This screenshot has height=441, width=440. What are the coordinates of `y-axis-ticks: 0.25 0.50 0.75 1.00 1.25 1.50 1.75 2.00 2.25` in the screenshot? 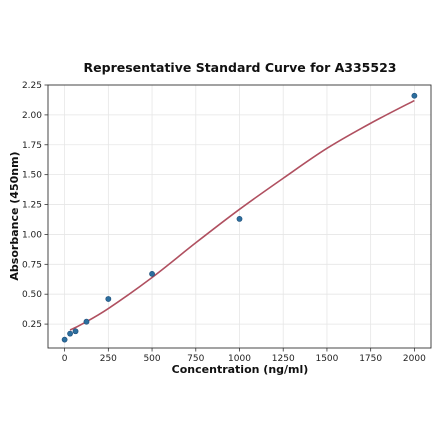 It's located at (35, 205).